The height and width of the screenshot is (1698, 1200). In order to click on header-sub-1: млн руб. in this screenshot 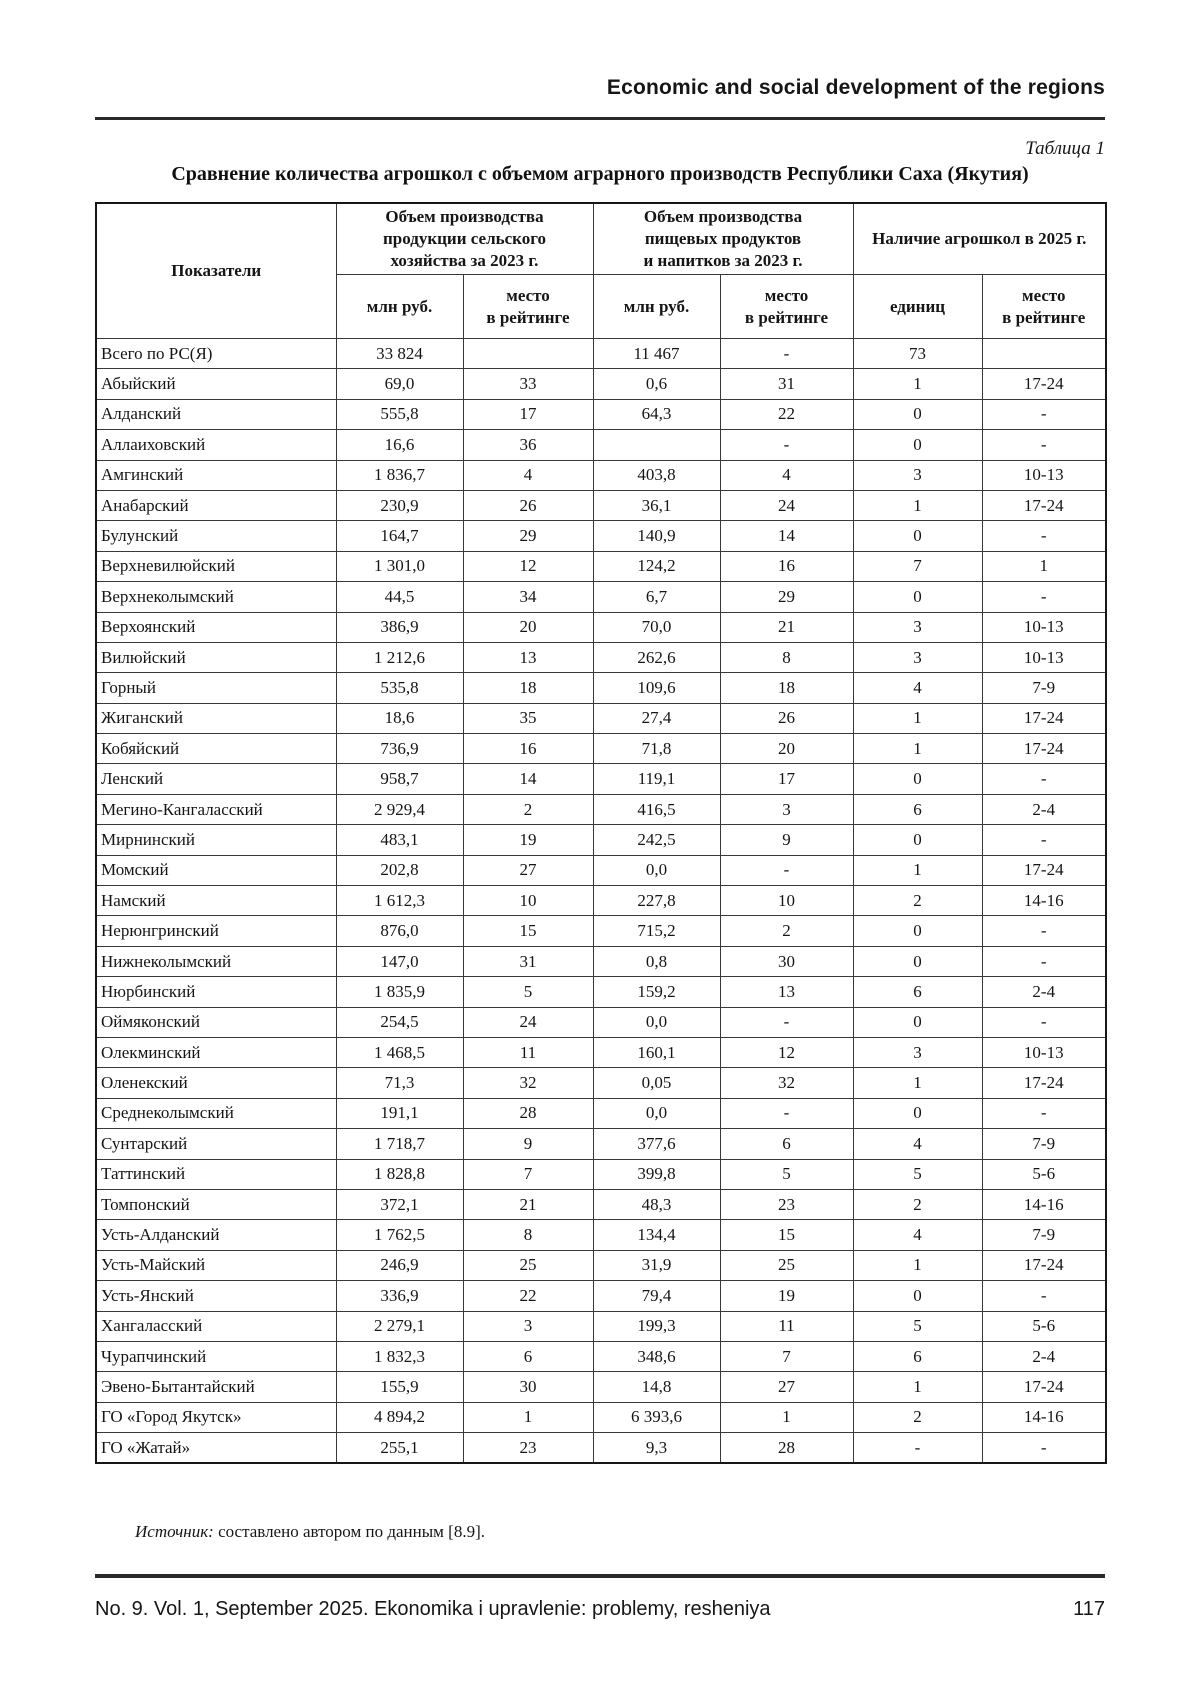, I will do `click(399, 306)`.